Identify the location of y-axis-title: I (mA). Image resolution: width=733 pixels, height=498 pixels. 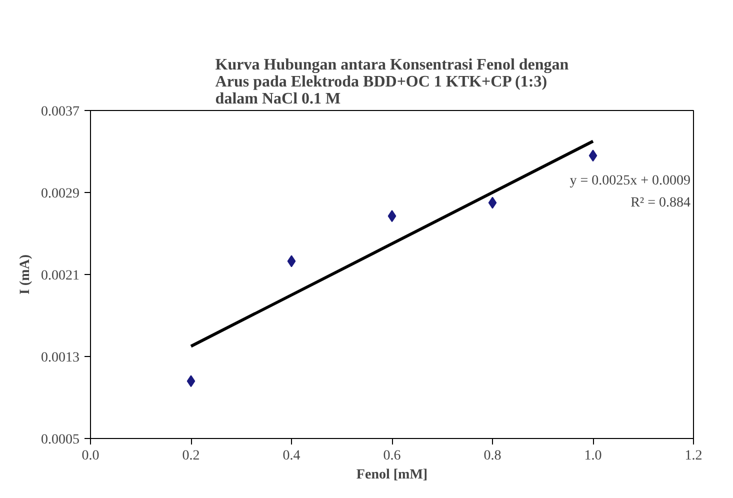
(25, 274).